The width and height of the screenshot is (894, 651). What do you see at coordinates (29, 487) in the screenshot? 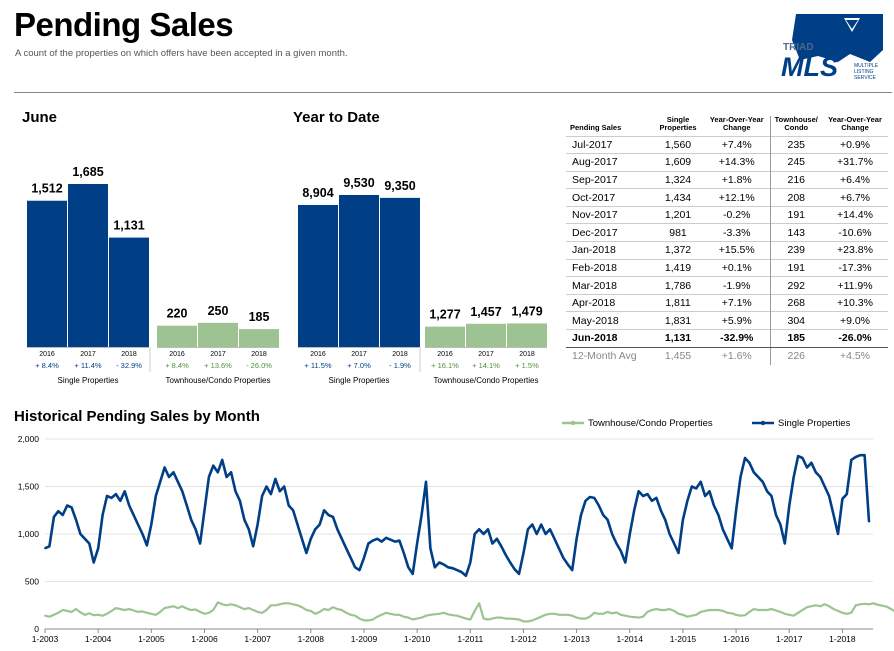
I see `y-tick-label: 1,500` at bounding box center [29, 487].